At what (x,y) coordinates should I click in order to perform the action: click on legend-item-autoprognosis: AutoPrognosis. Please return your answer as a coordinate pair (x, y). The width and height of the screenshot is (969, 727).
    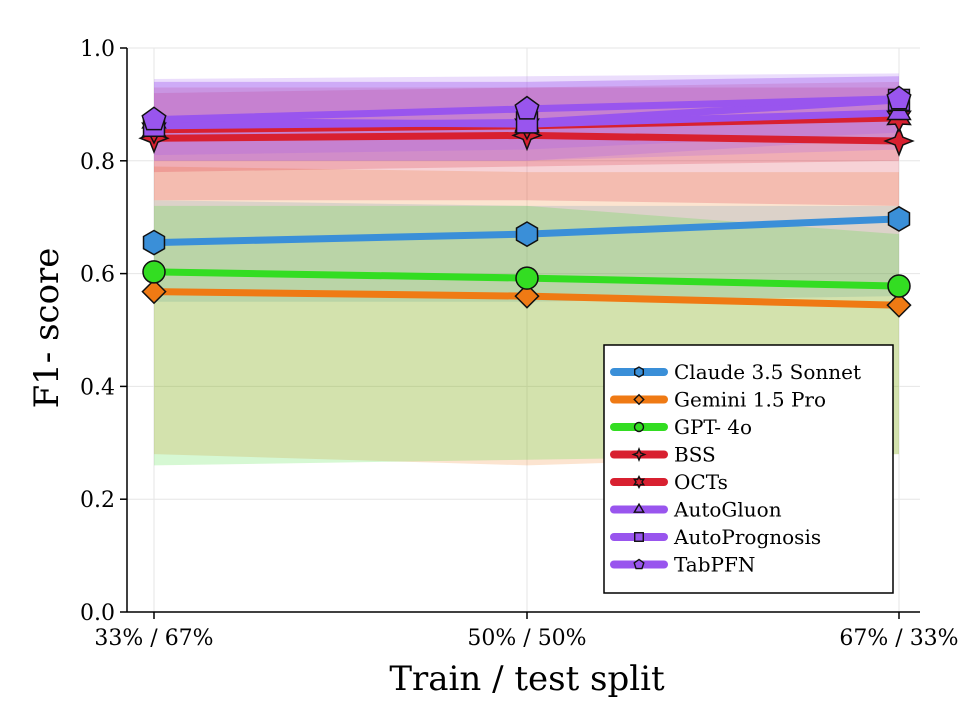
    Looking at the image, I should click on (715, 537).